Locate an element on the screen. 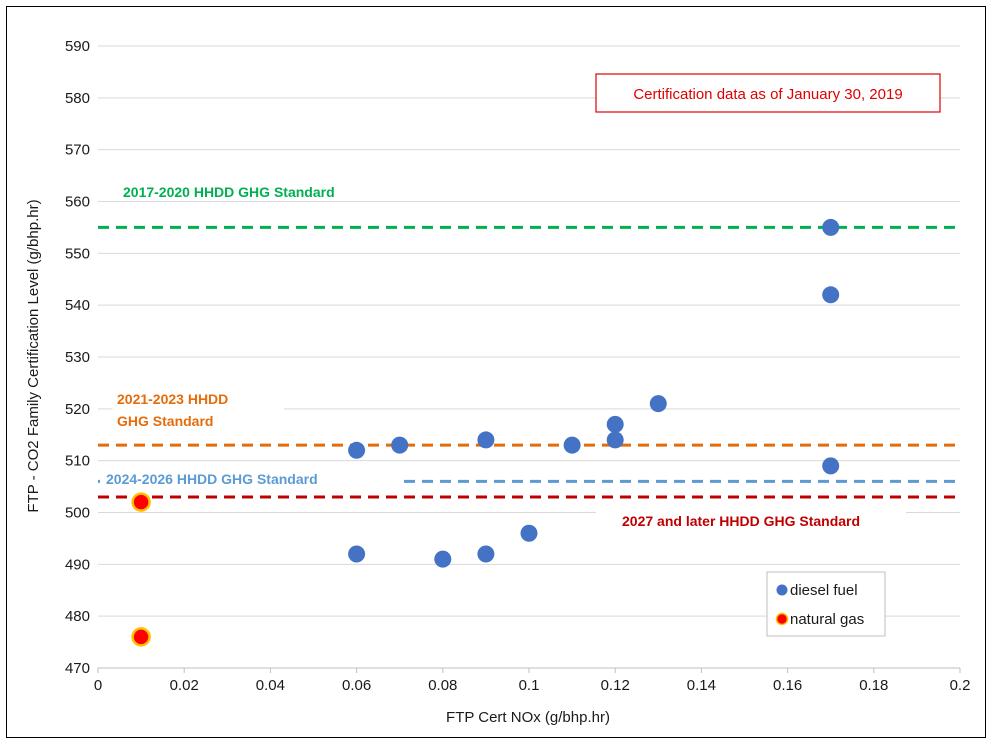 The image size is (992, 744). y-tick-label: 490 is located at coordinates (77, 564).